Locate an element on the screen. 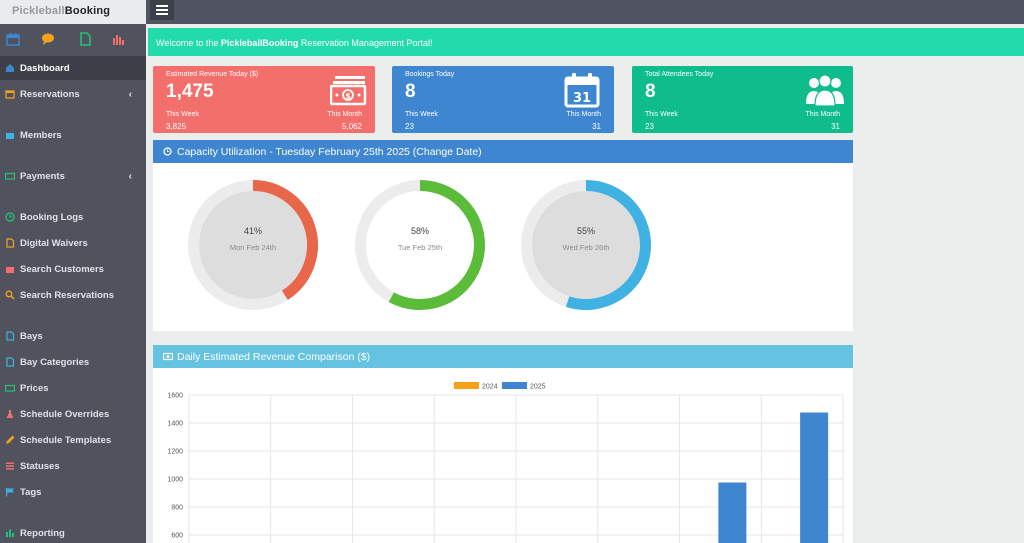  document-icon is located at coordinates (85, 39).